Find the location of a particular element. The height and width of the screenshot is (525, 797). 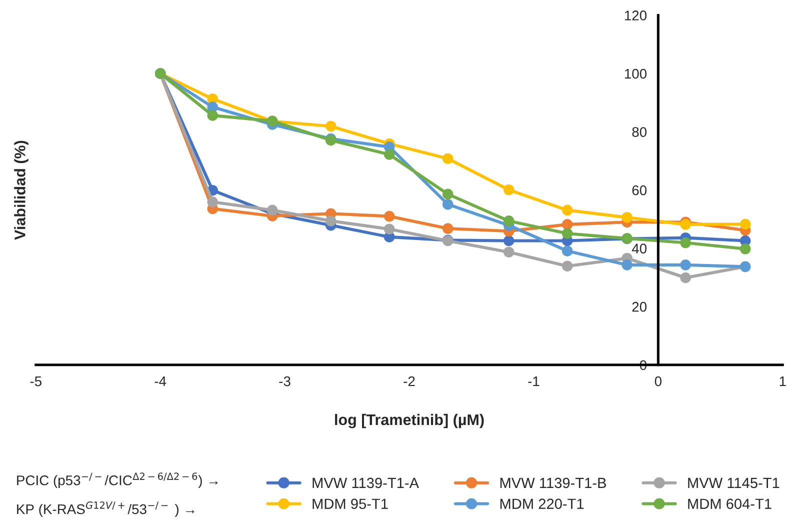

legend-label: MDM 95-T1 is located at coordinates (350, 503).